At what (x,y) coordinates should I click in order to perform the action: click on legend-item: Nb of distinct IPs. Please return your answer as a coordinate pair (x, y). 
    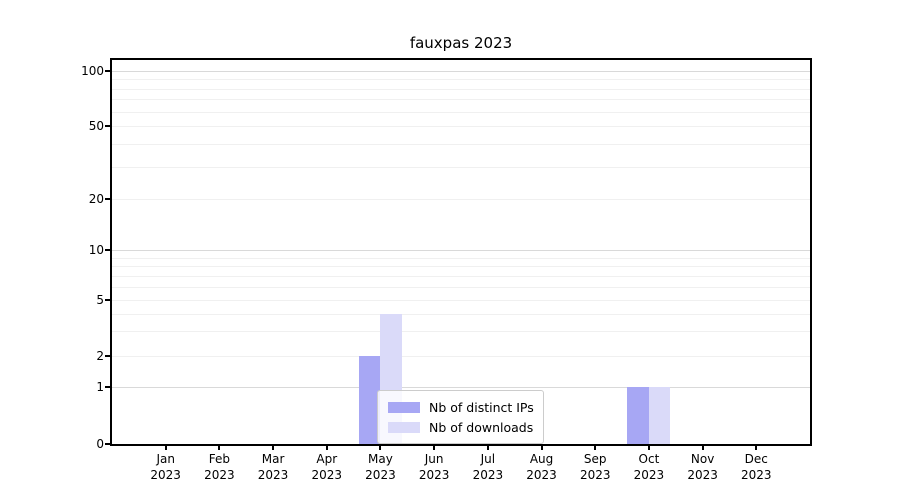
    Looking at the image, I should click on (461, 407).